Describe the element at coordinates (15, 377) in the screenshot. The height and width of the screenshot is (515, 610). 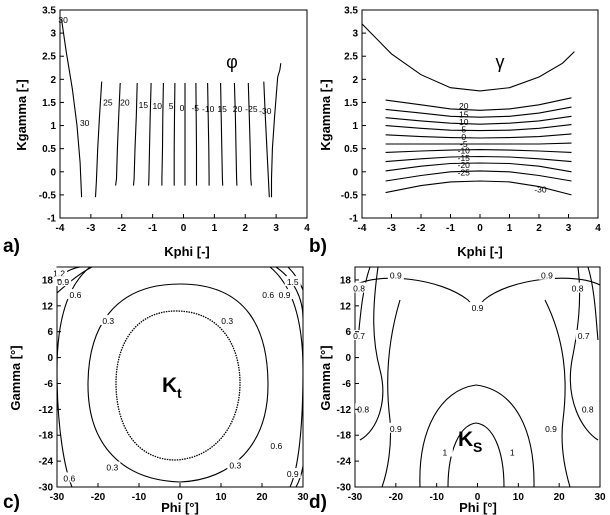
I see `panel-c-y-axis-label: Gamma [°]` at that location.